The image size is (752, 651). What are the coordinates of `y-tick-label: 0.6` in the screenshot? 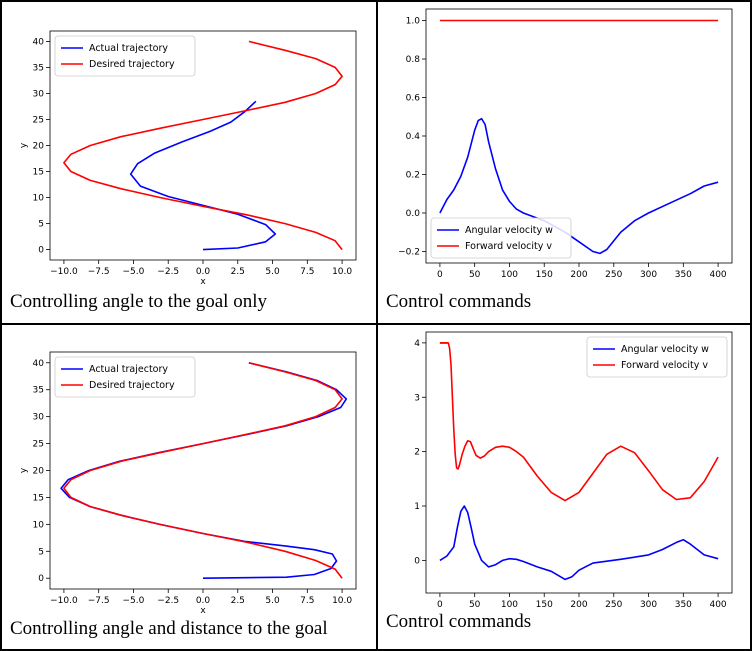 It's located at (413, 99).